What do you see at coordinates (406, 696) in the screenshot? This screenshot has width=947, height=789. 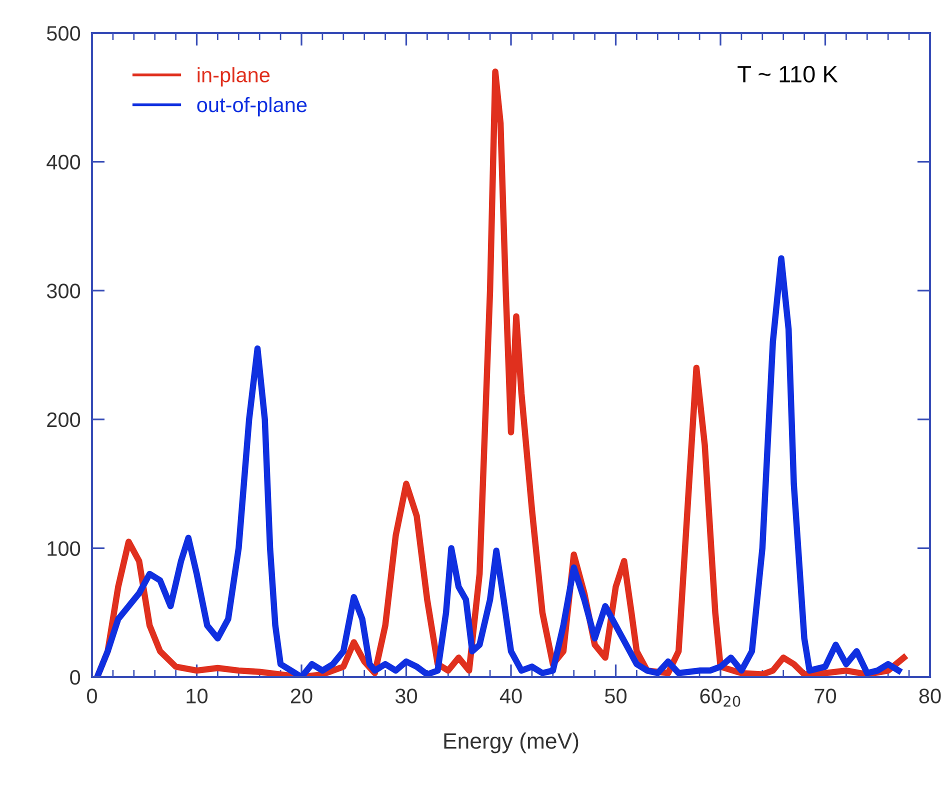 I see `x-tick-label: 30` at bounding box center [406, 696].